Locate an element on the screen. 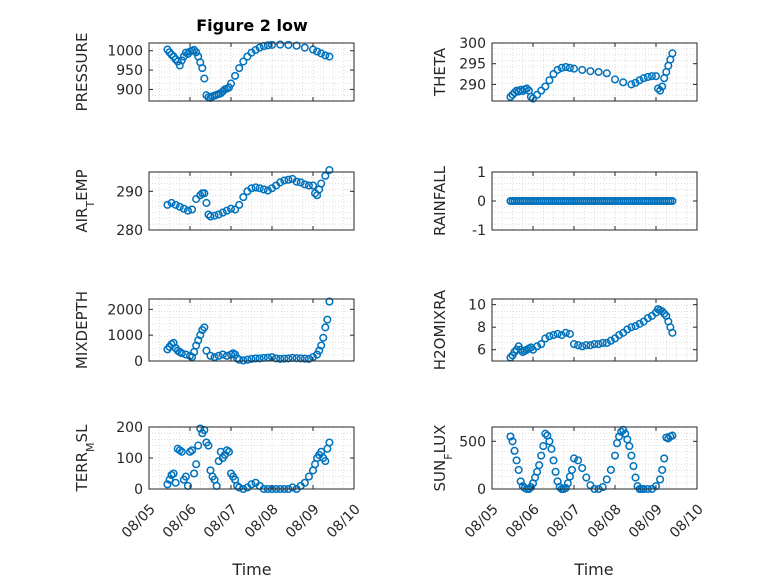  x-axis-label-left: Time is located at coordinates (251, 569).